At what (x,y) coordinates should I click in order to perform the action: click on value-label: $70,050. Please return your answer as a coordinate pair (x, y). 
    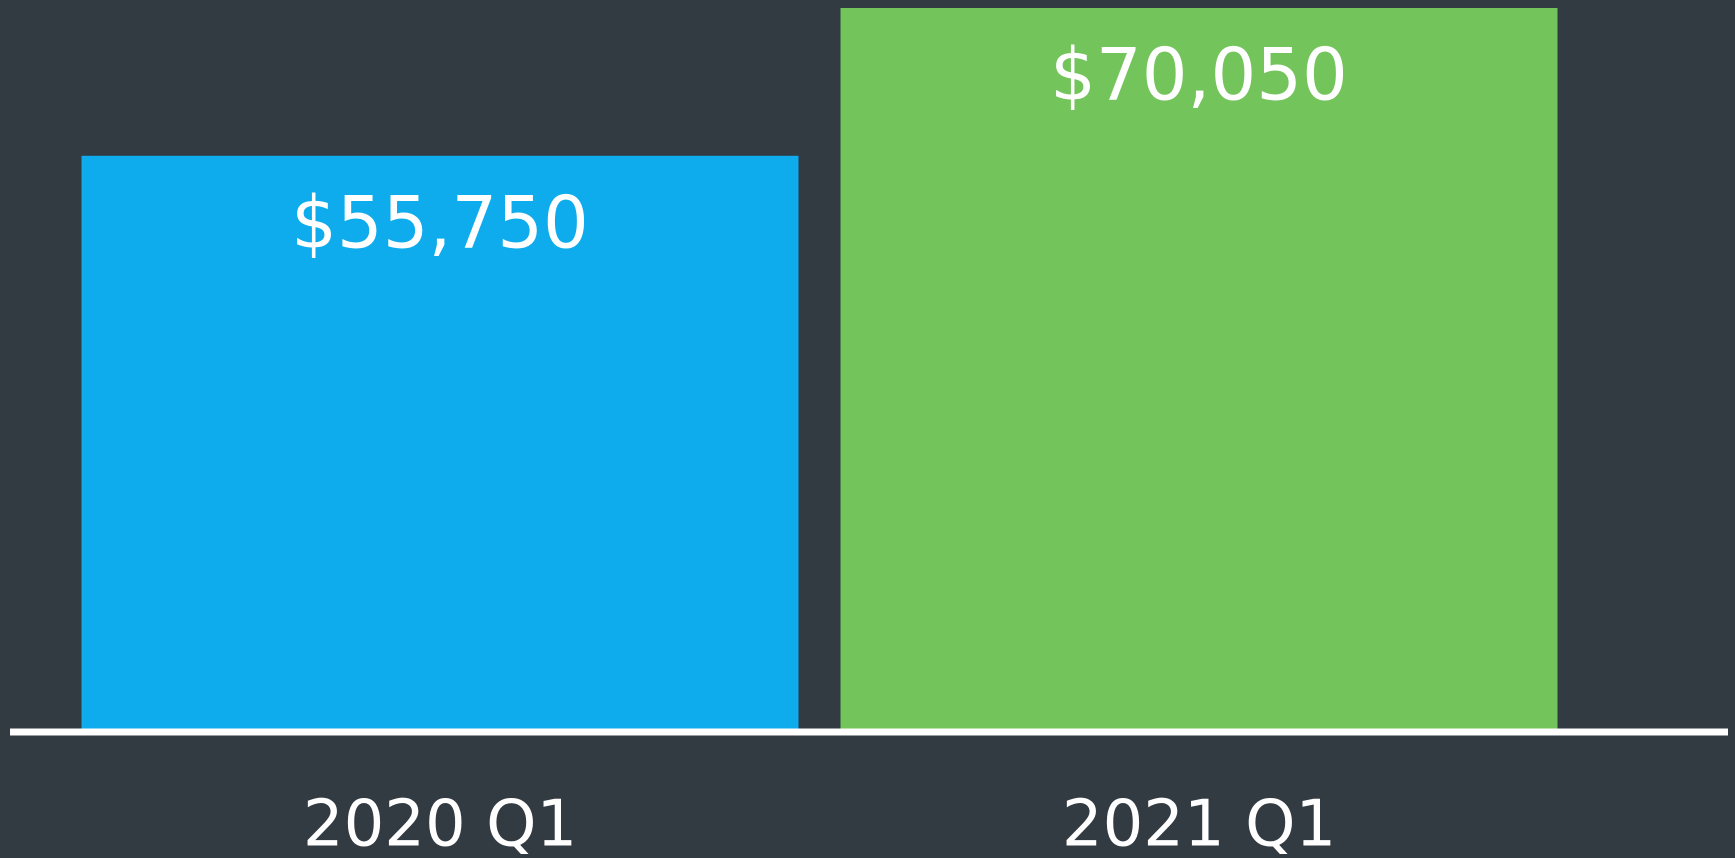
    Looking at the image, I should click on (1199, 75).